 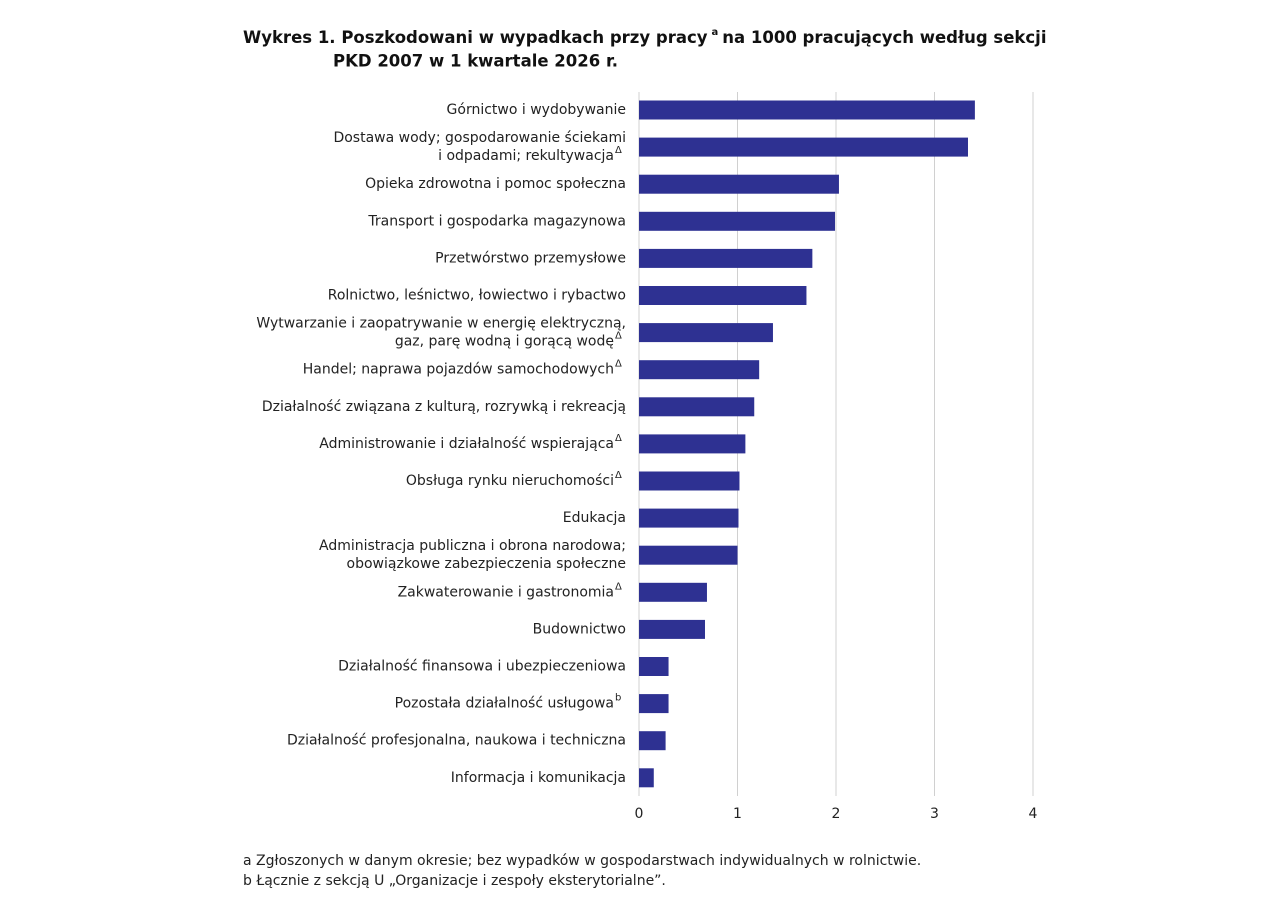 What do you see at coordinates (1033, 814) in the screenshot?
I see `x-tick-label: 4` at bounding box center [1033, 814].